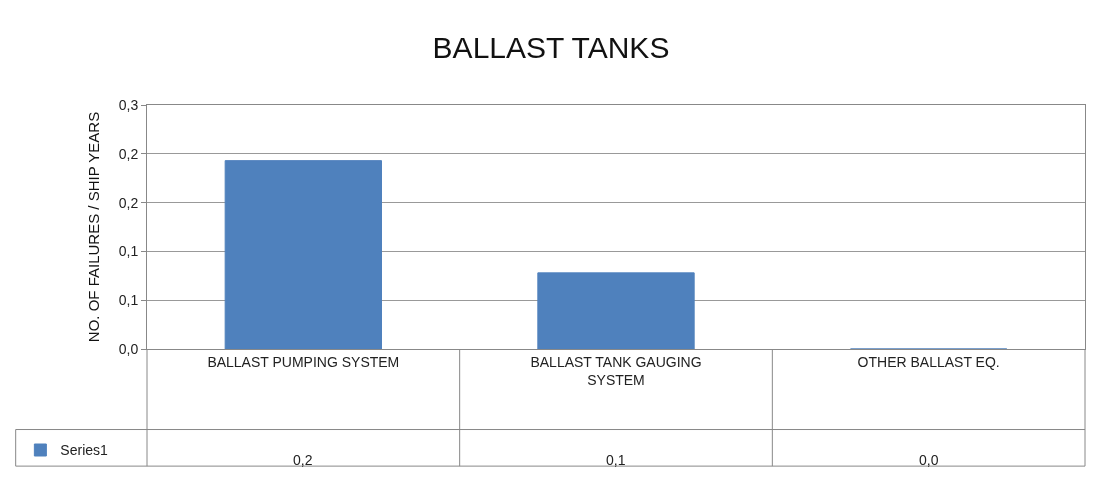  What do you see at coordinates (84, 450) in the screenshot?
I see `legend-label: Series1` at bounding box center [84, 450].